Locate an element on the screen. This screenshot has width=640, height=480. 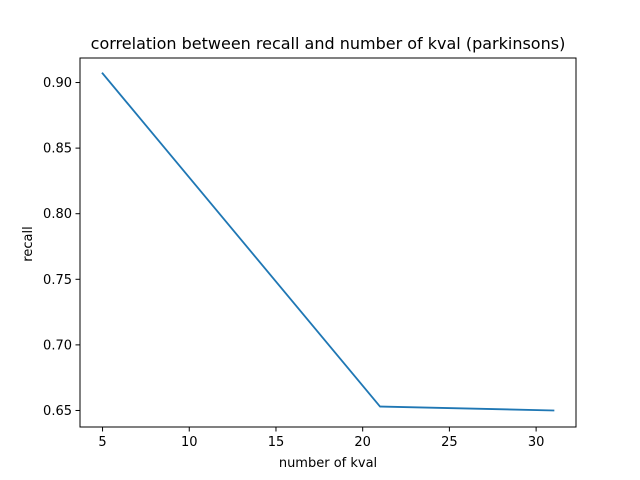
y-tick-label: 0.65 is located at coordinates (57, 411).